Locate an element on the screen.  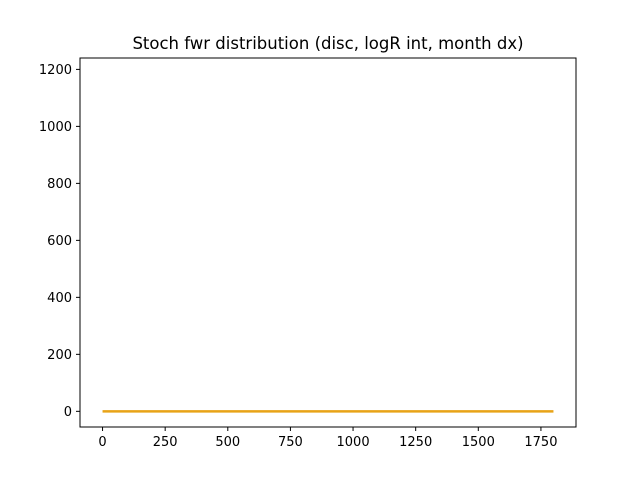
y-axis-ticks: 0 200 400 600 800 1000 1200 is located at coordinates (59, 241).